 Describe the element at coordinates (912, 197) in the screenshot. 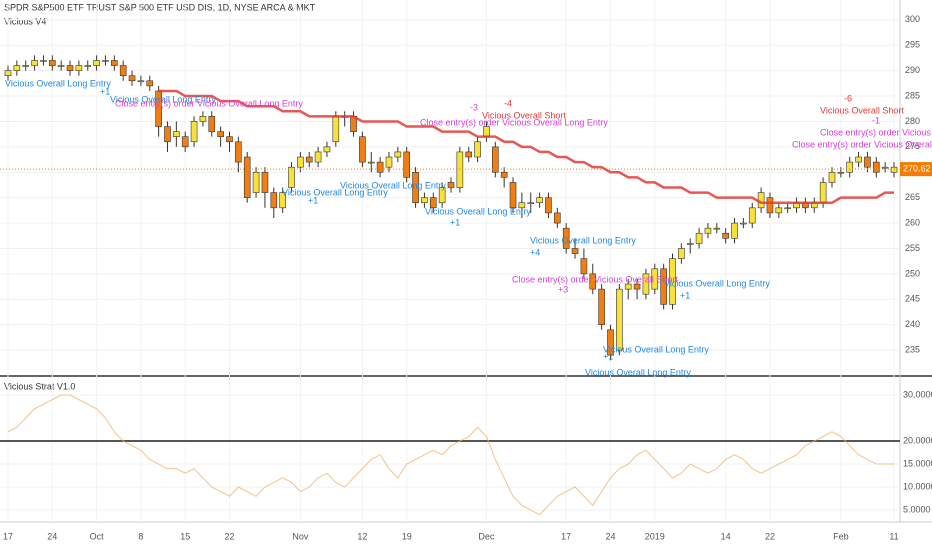

I see `y-tick-label: 265` at that location.